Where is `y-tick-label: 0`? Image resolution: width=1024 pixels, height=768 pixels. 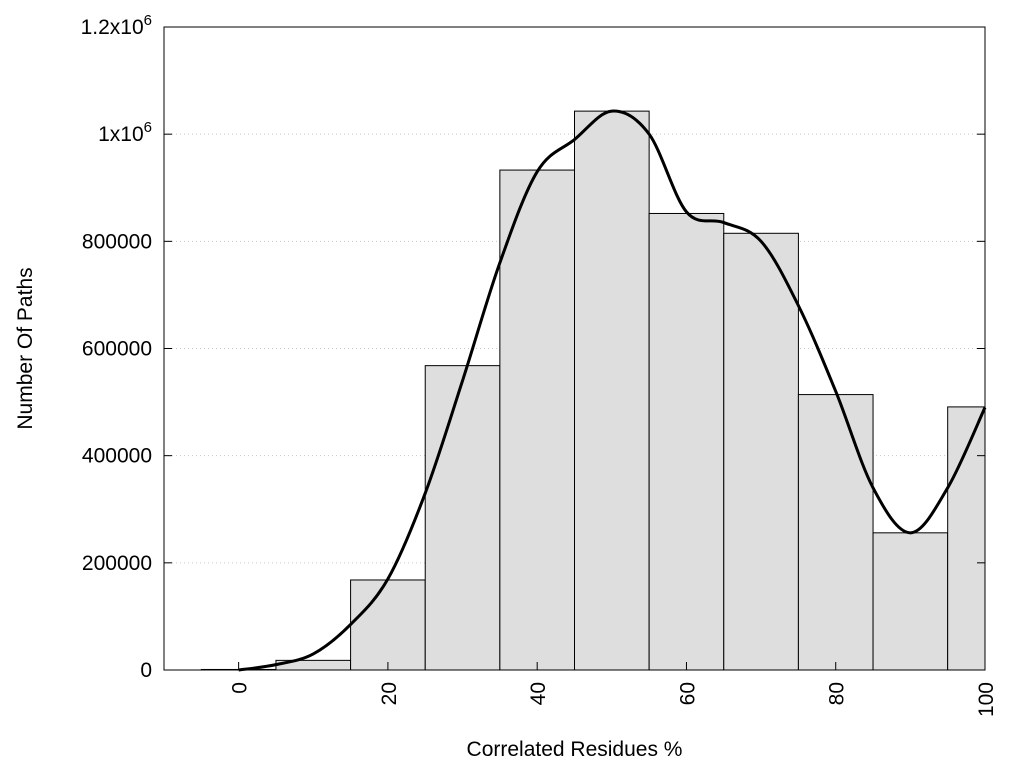
y-tick-label: 0 is located at coordinates (146, 670).